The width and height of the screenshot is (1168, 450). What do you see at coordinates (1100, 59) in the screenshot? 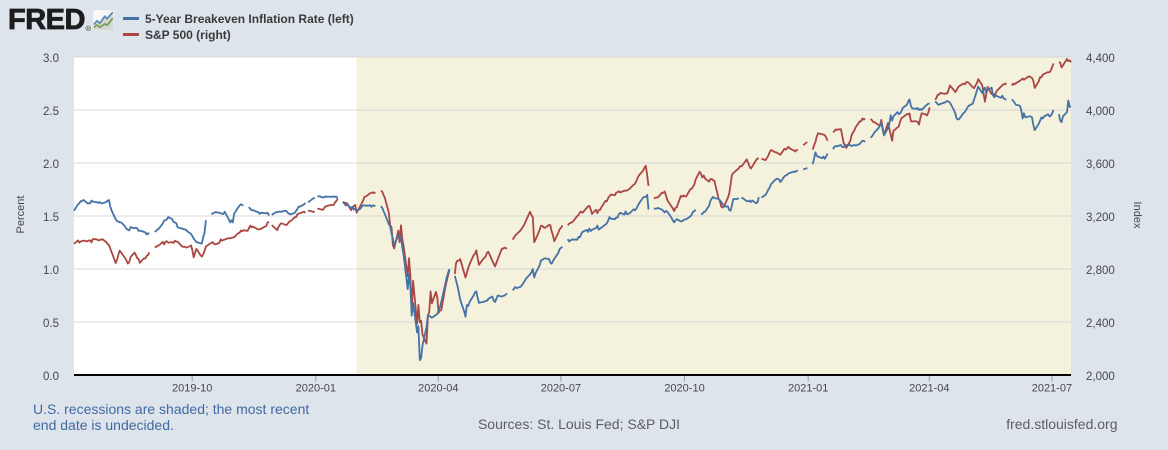
I see `svg-text: 4,400` at bounding box center [1100, 59].